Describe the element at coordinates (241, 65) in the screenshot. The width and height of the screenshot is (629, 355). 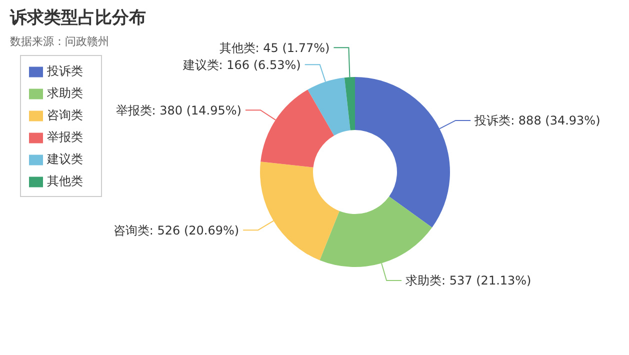
I see `data-label: 建议类: 166 (6.53%)` at that location.